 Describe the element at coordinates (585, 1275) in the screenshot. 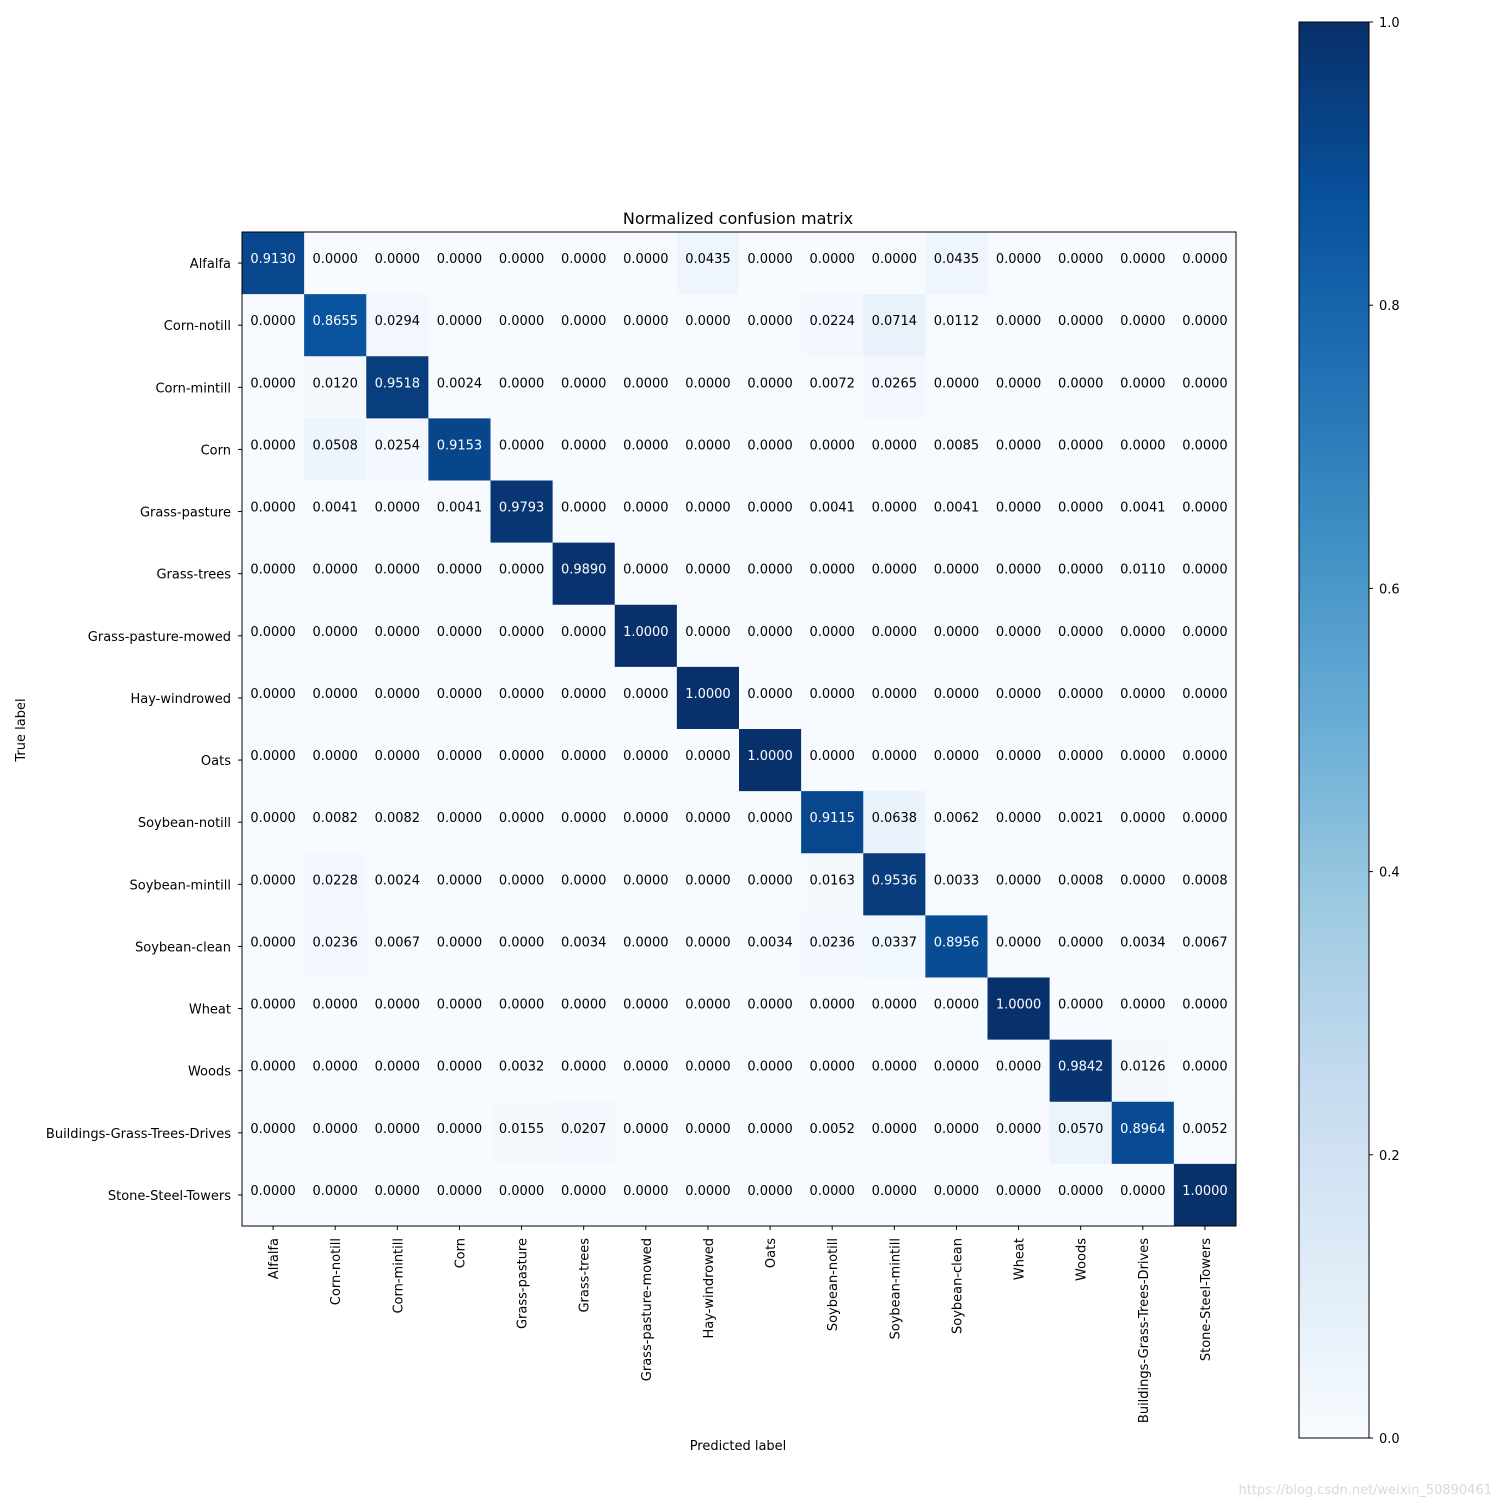

I see `x-tick-label: Grass-trees` at that location.